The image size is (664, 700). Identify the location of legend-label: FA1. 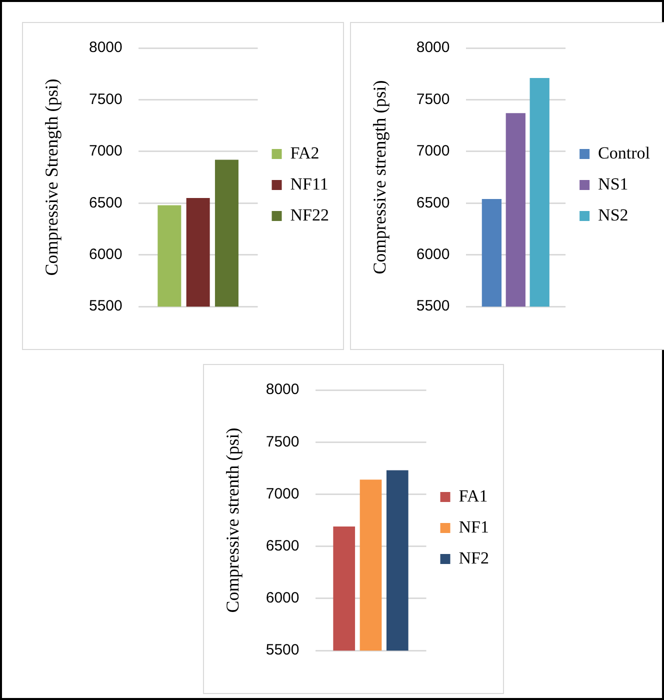
(473, 496).